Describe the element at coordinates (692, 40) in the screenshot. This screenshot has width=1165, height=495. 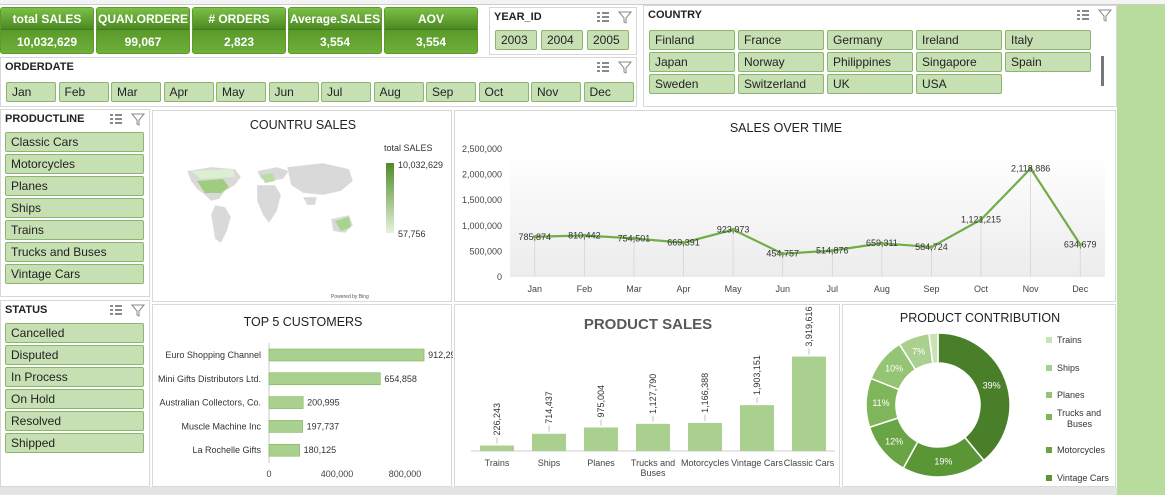
I see `country-chip-finland: Finland` at that location.